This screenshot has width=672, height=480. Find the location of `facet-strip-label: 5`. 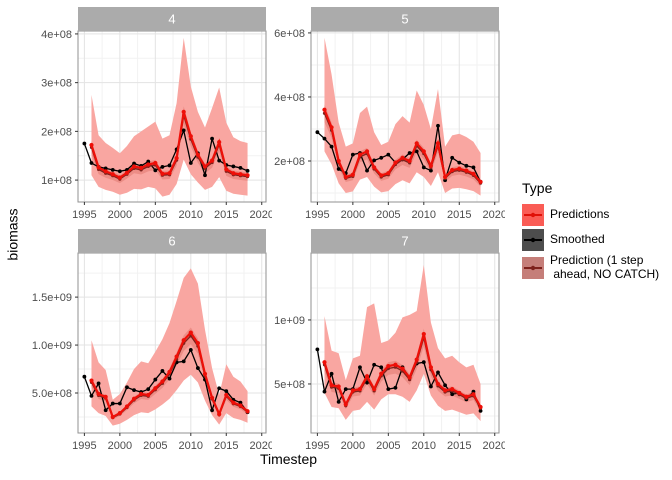

facet-strip-label: 5 is located at coordinates (404, 19).